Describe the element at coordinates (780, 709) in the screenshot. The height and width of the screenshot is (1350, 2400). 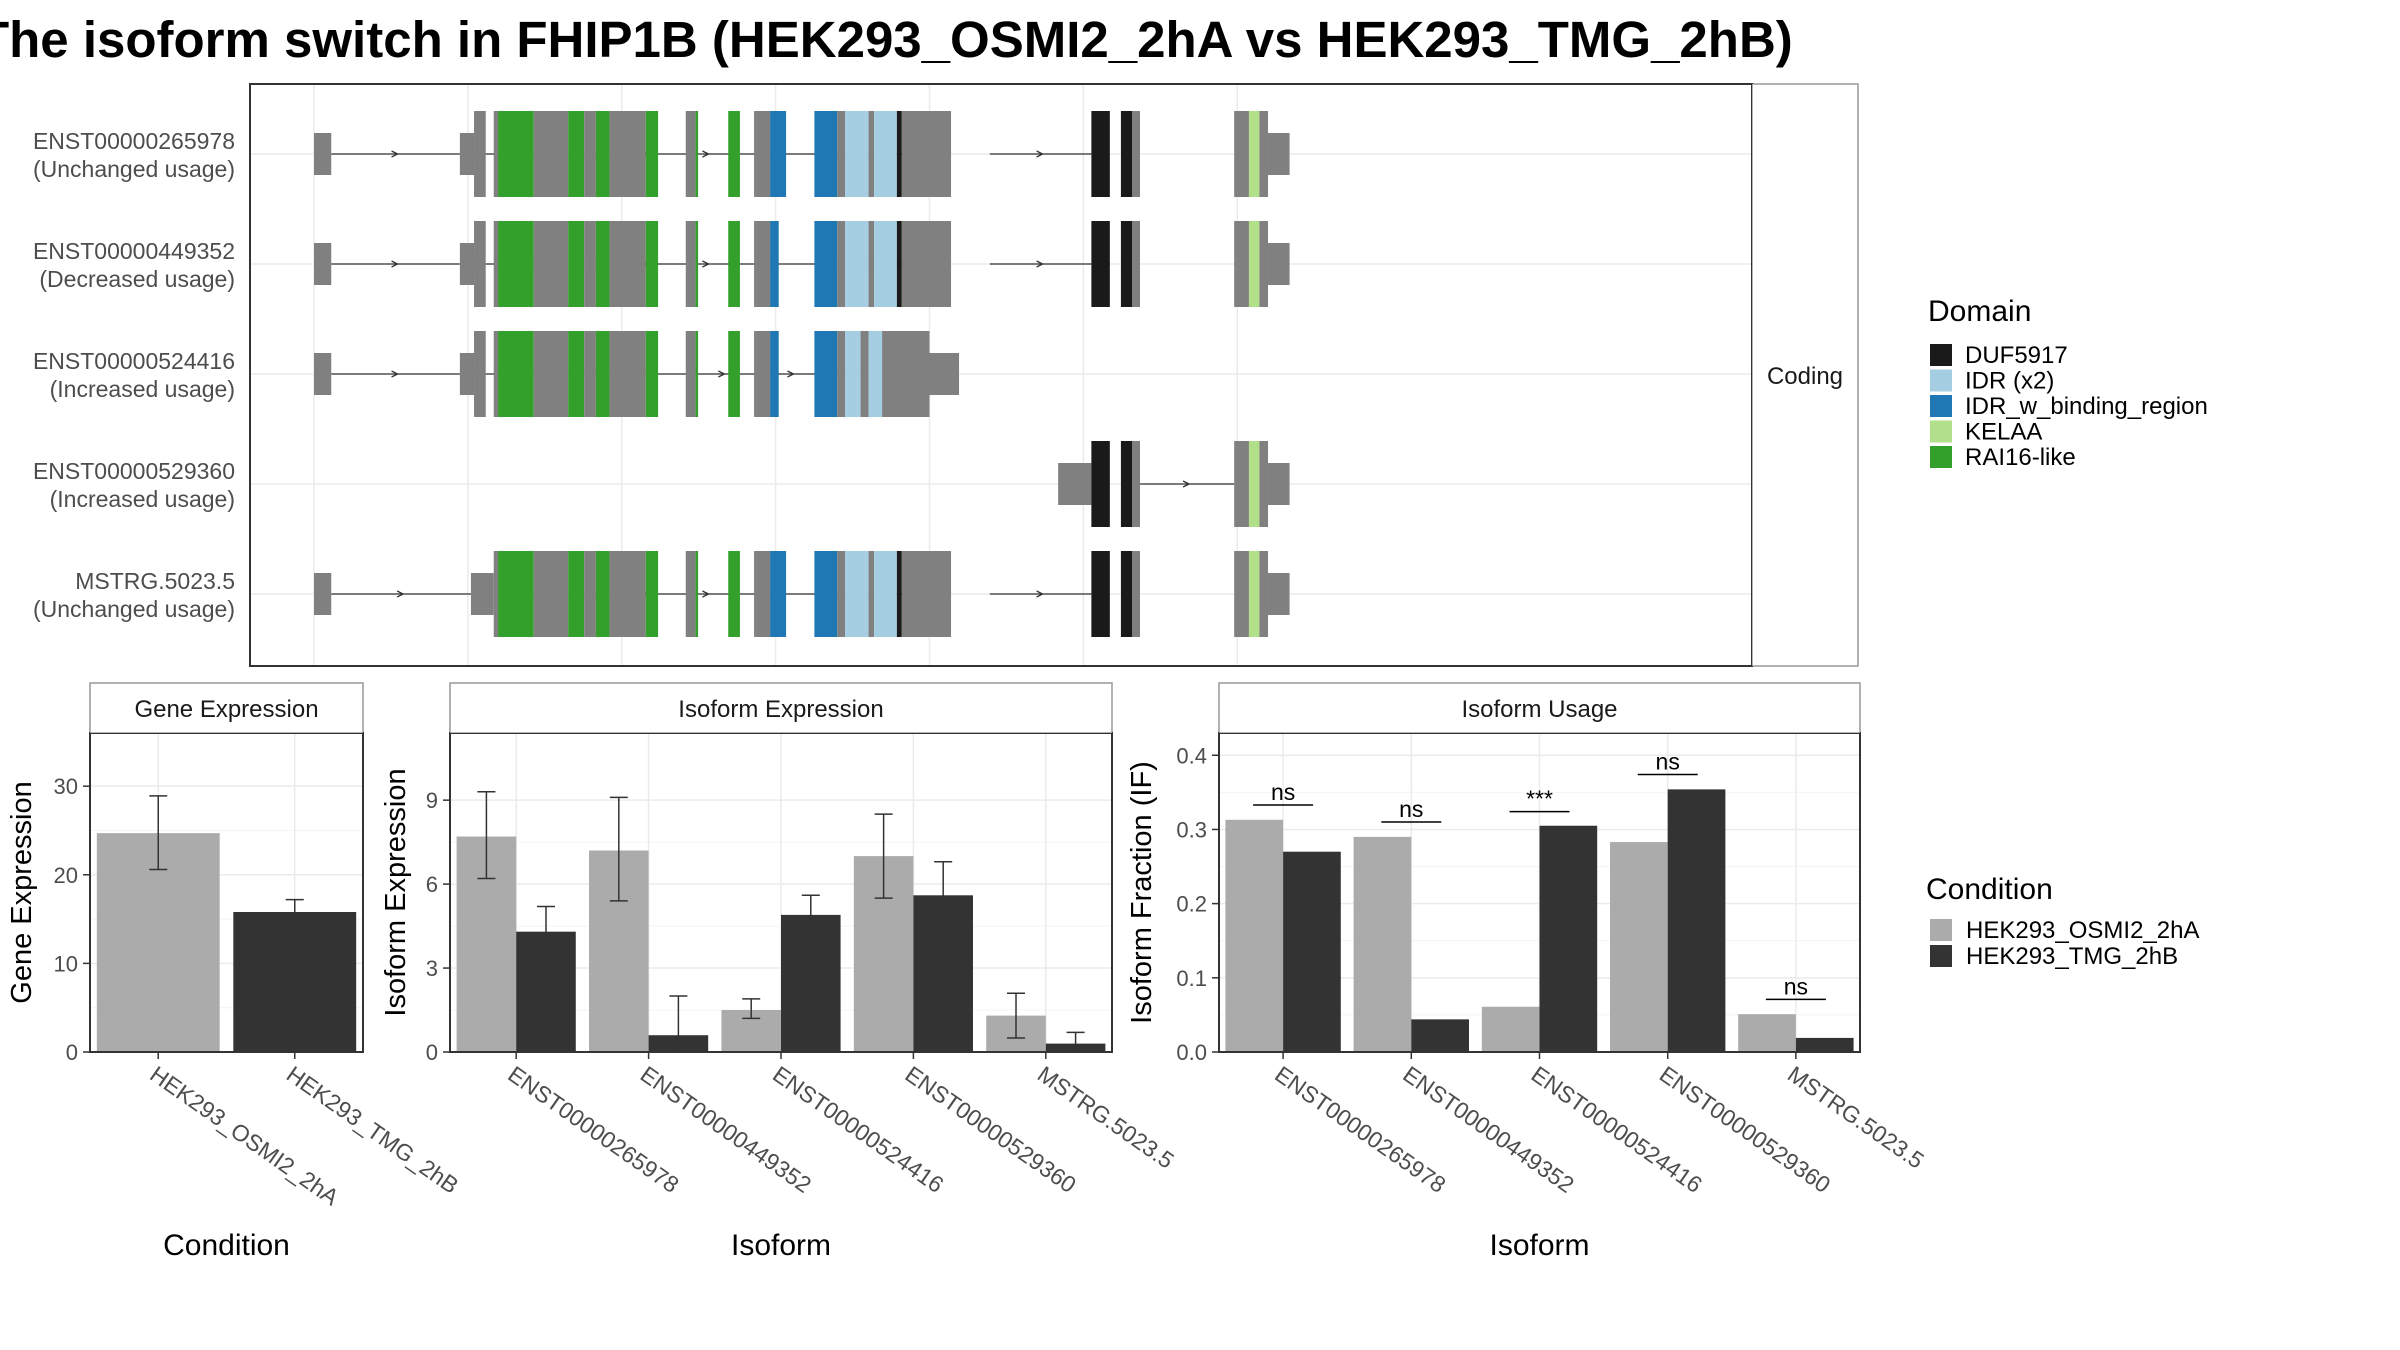
I see `facet-label: Isoform Expression` at that location.